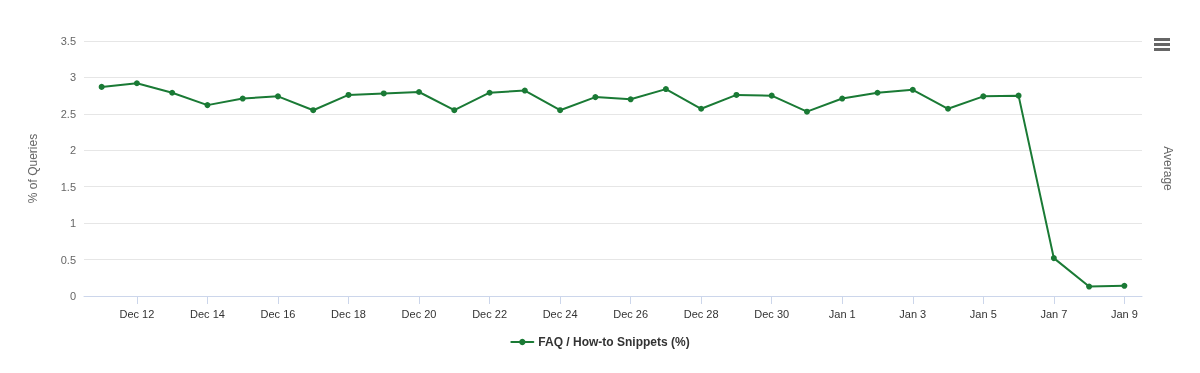 The width and height of the screenshot is (1200, 373). I want to click on x-tick-label: Dec 12, so click(137, 313).